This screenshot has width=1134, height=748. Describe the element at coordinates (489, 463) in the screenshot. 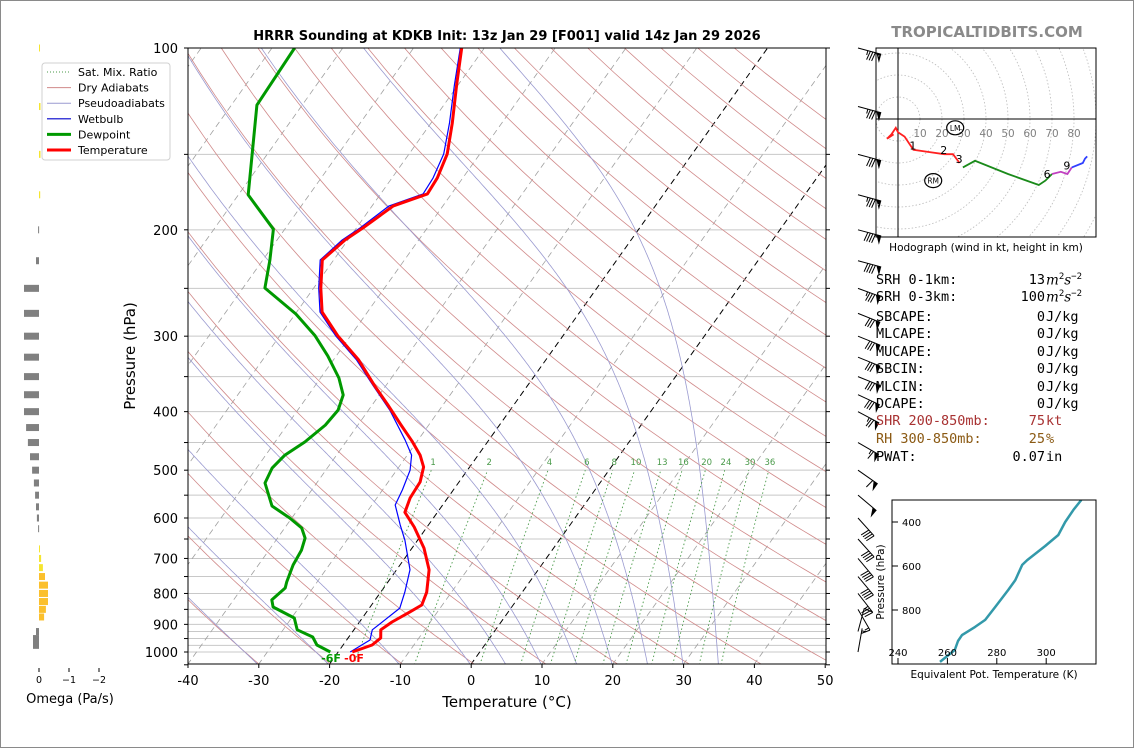

I see `mixing-ratio-label: 2` at that location.